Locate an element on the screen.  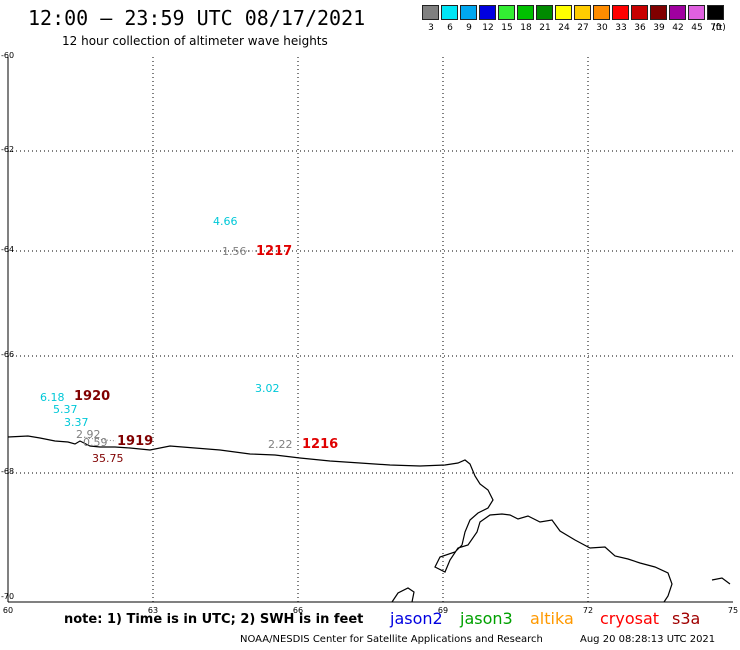
legend-label: 12 is located at coordinates (488, 28).